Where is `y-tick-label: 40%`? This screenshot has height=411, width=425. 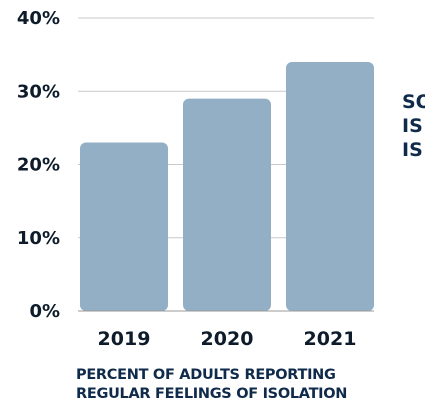
y-tick-label: 40% is located at coordinates (38, 18).